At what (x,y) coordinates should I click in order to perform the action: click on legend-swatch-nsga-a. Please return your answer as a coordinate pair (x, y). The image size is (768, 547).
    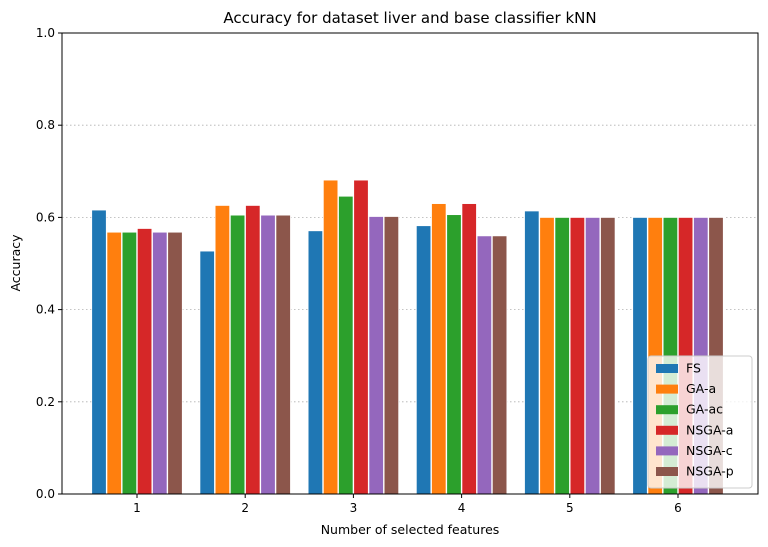
    Looking at the image, I should click on (667, 430).